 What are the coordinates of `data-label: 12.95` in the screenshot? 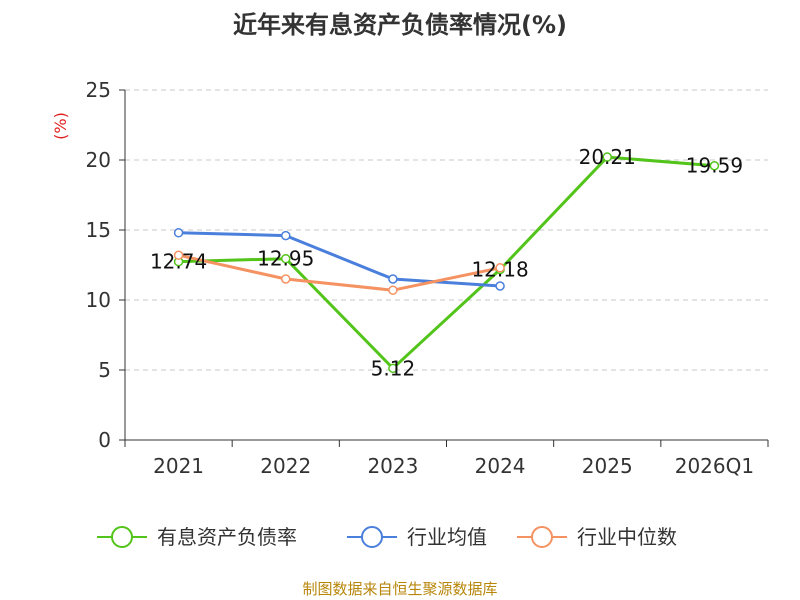 It's located at (285, 259).